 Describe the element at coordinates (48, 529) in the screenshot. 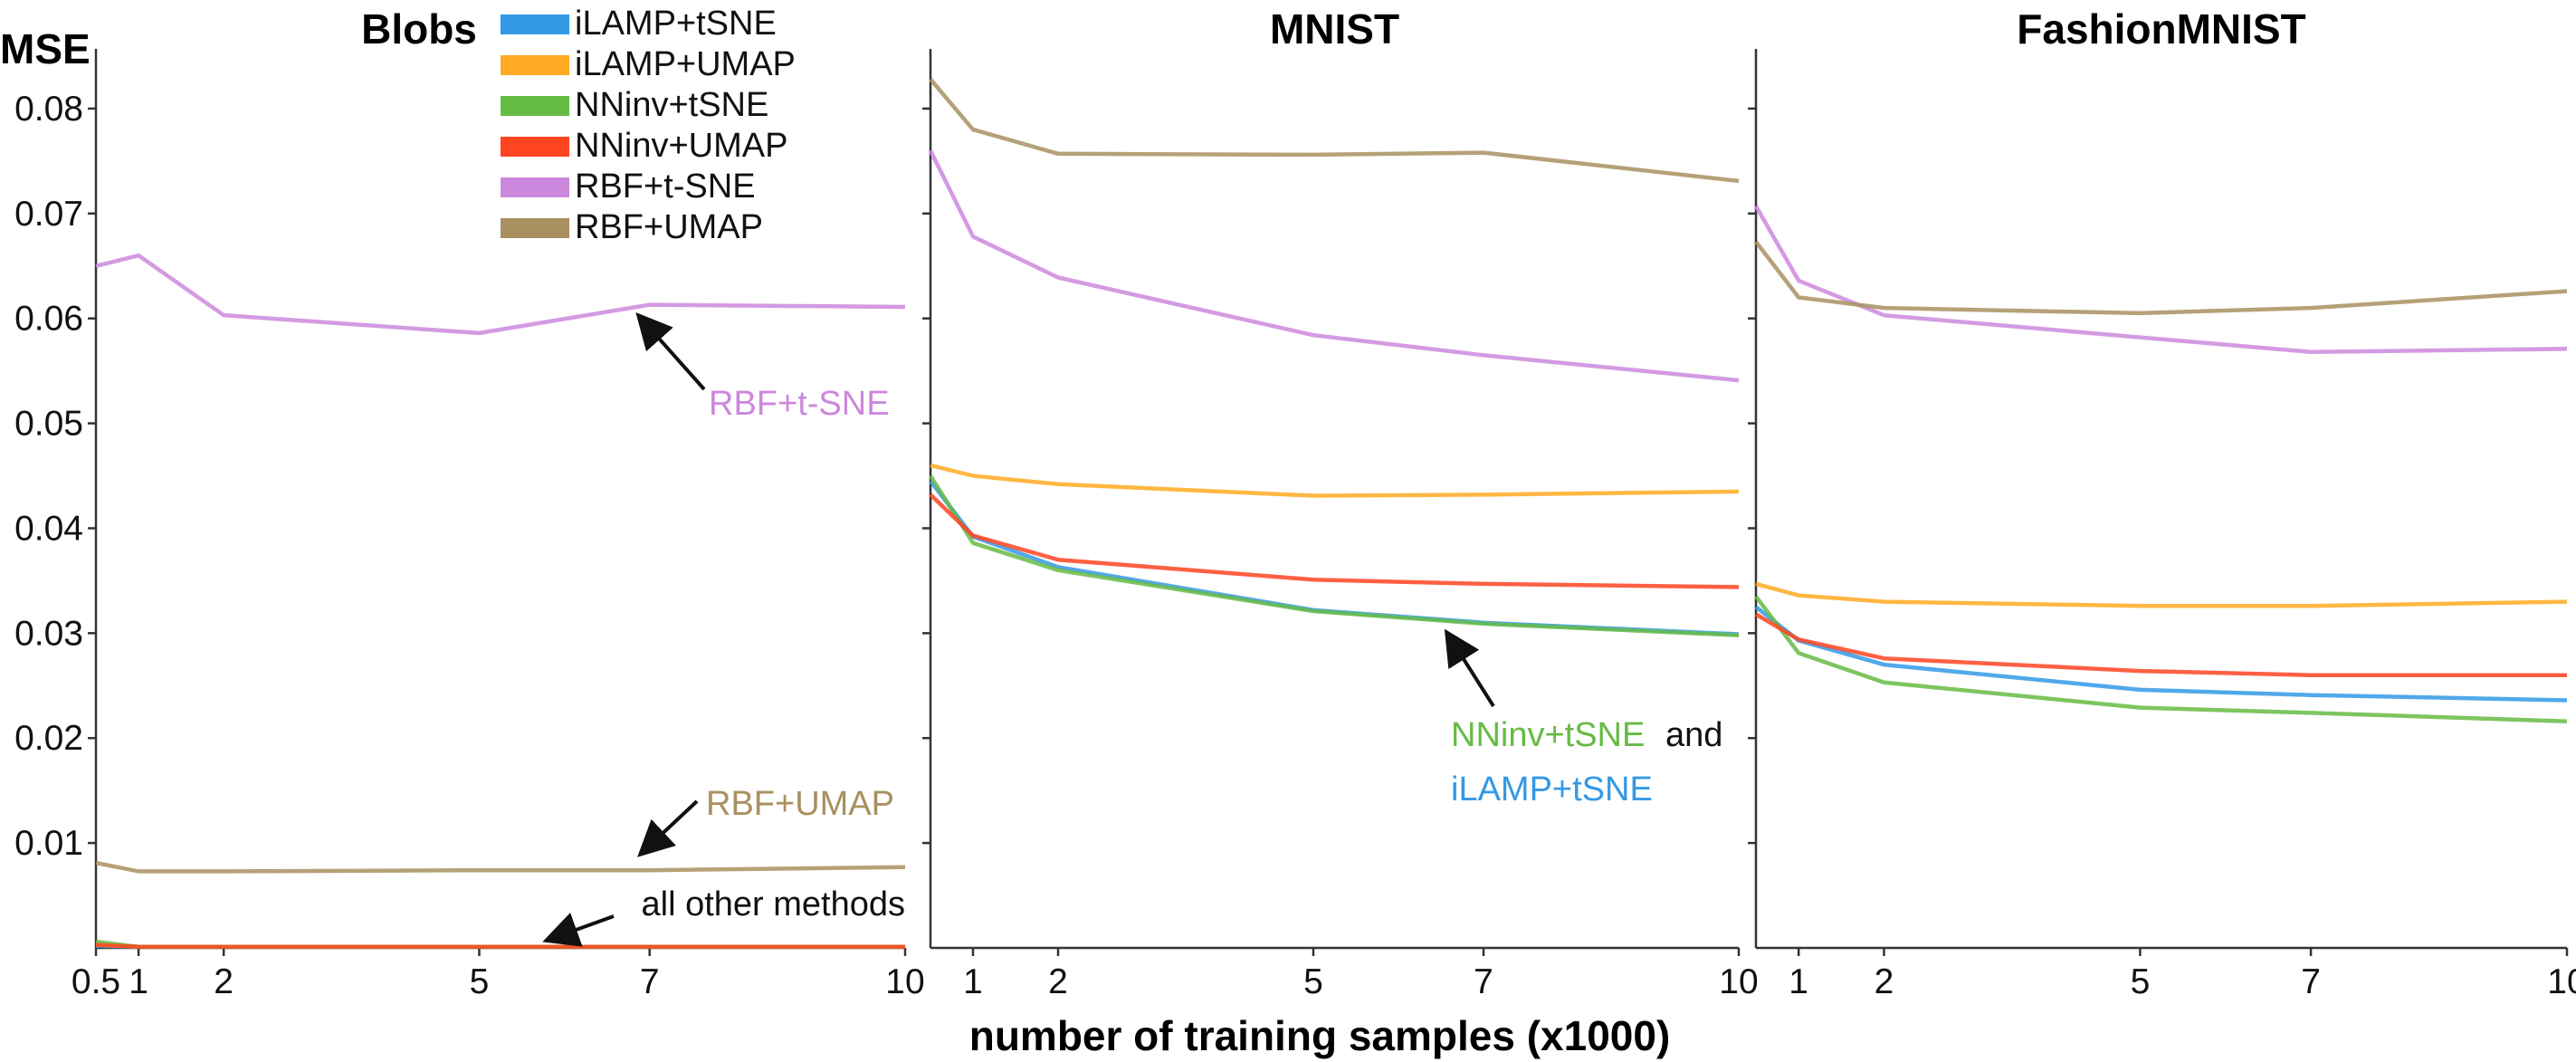

I see `y-tick-label: 0.04` at that location.